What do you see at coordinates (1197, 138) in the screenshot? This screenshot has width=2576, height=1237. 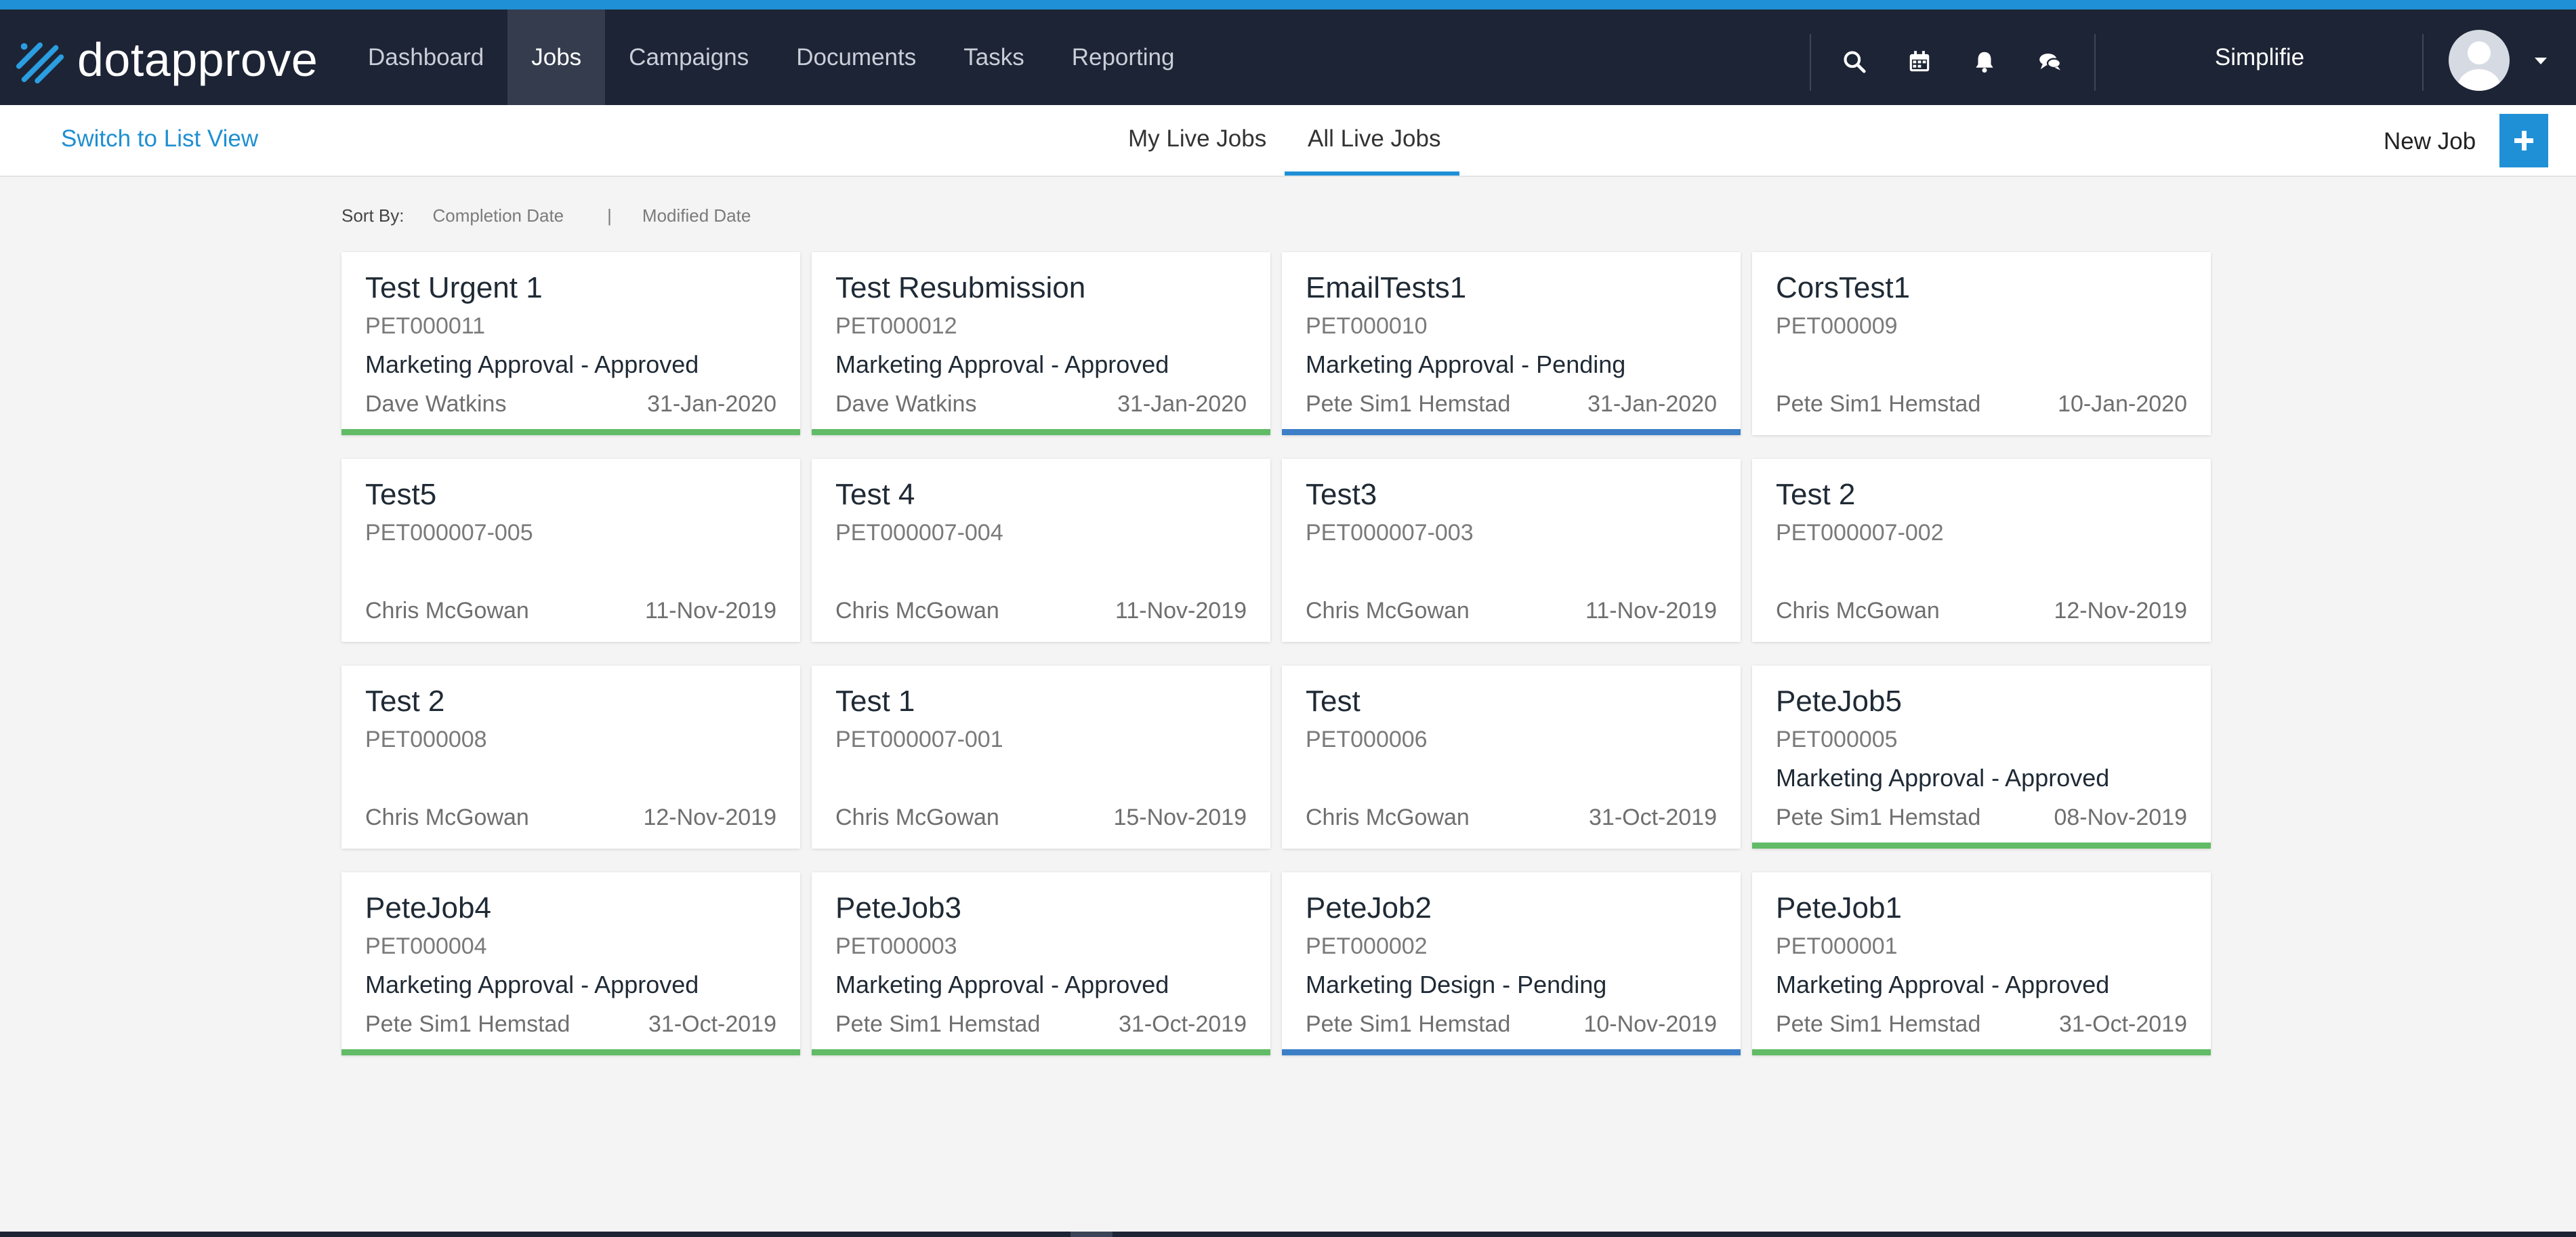 I see `tab-my-live-jobs: My Live Jobs` at bounding box center [1197, 138].